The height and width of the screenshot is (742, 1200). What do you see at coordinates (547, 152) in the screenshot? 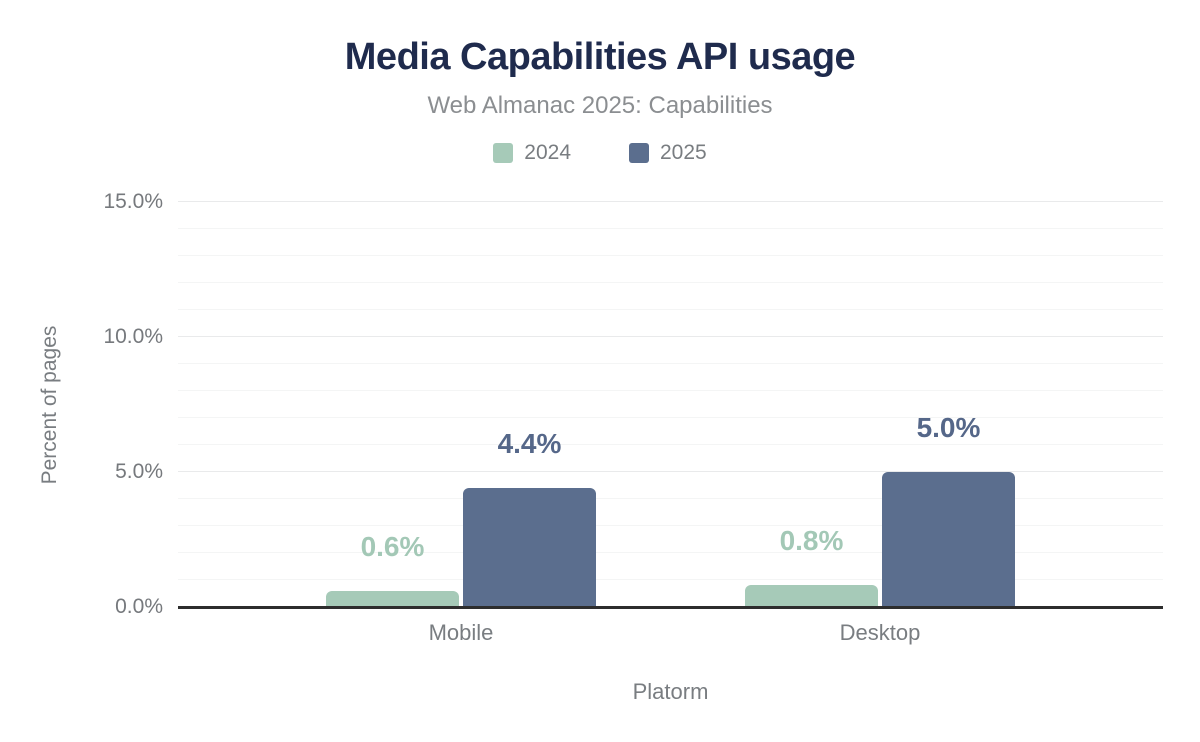
I see `legend-label: 2024` at bounding box center [547, 152].